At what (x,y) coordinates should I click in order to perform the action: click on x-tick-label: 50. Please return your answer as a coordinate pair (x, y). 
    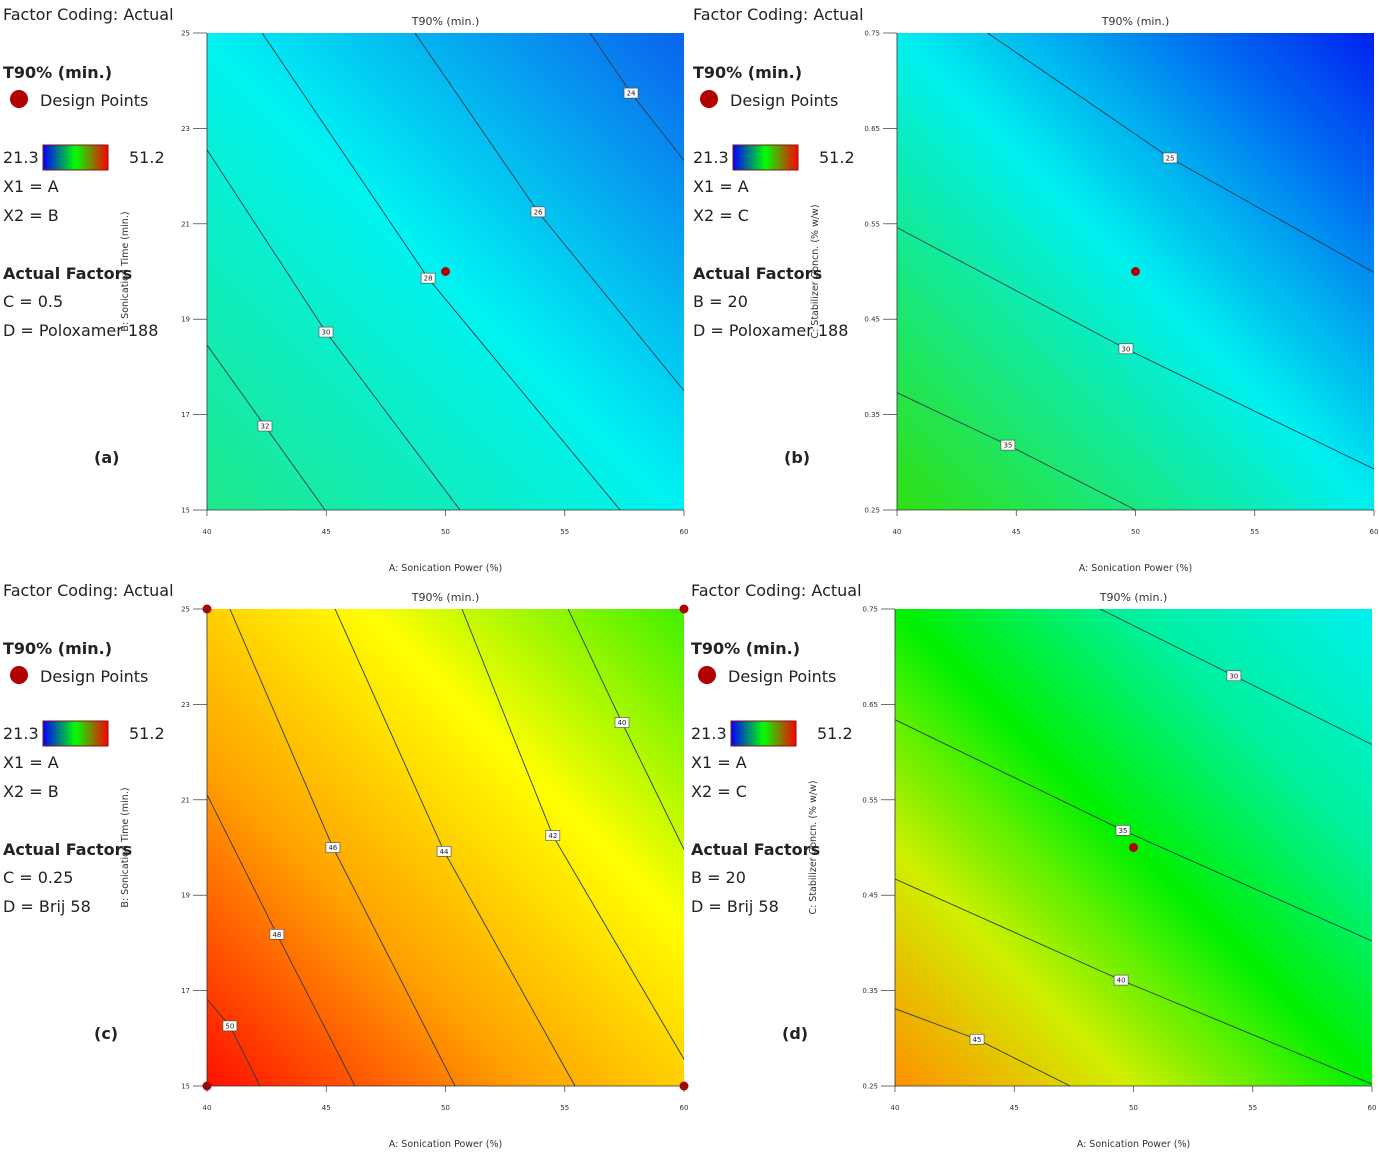
    Looking at the image, I should click on (445, 532).